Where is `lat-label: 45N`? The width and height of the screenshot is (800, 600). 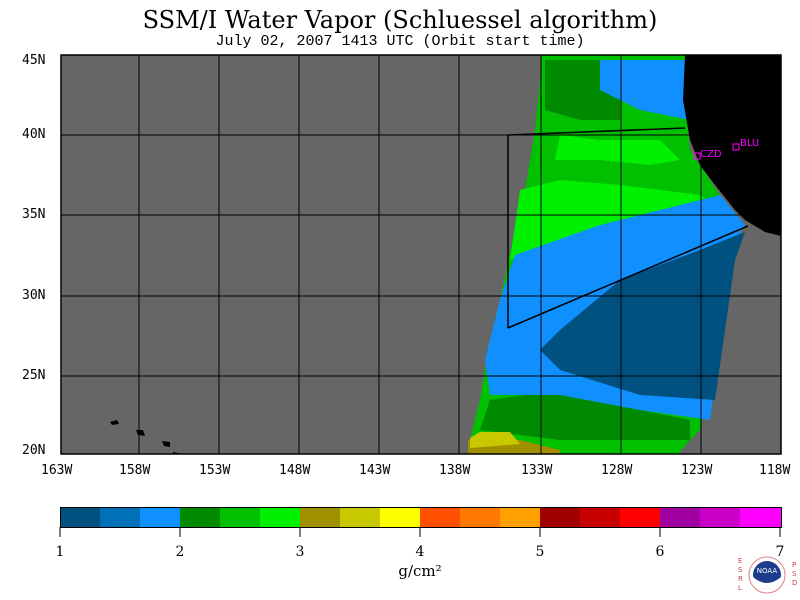 lat-label: 45N is located at coordinates (34, 60).